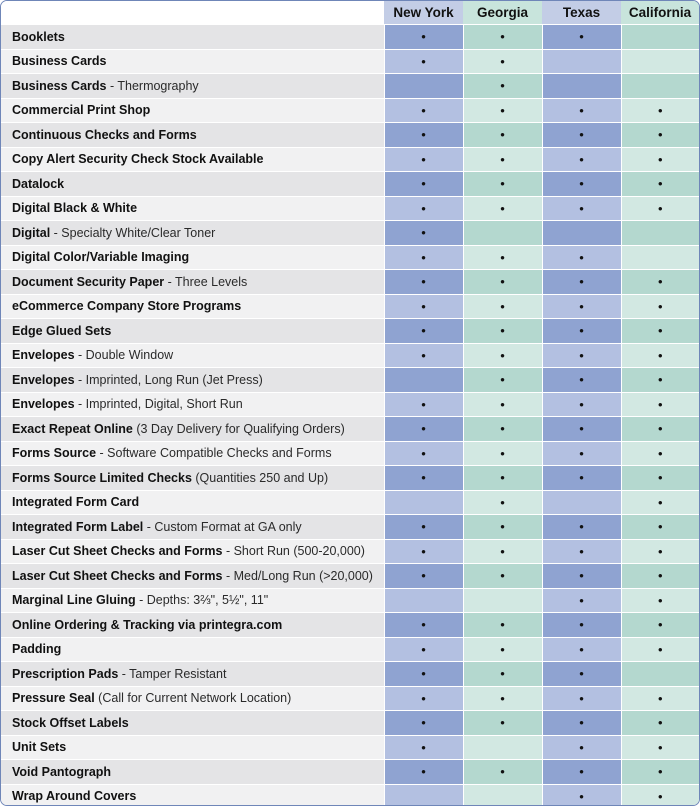  Describe the element at coordinates (31, 232) in the screenshot. I see `feature-name: Digital` at that location.